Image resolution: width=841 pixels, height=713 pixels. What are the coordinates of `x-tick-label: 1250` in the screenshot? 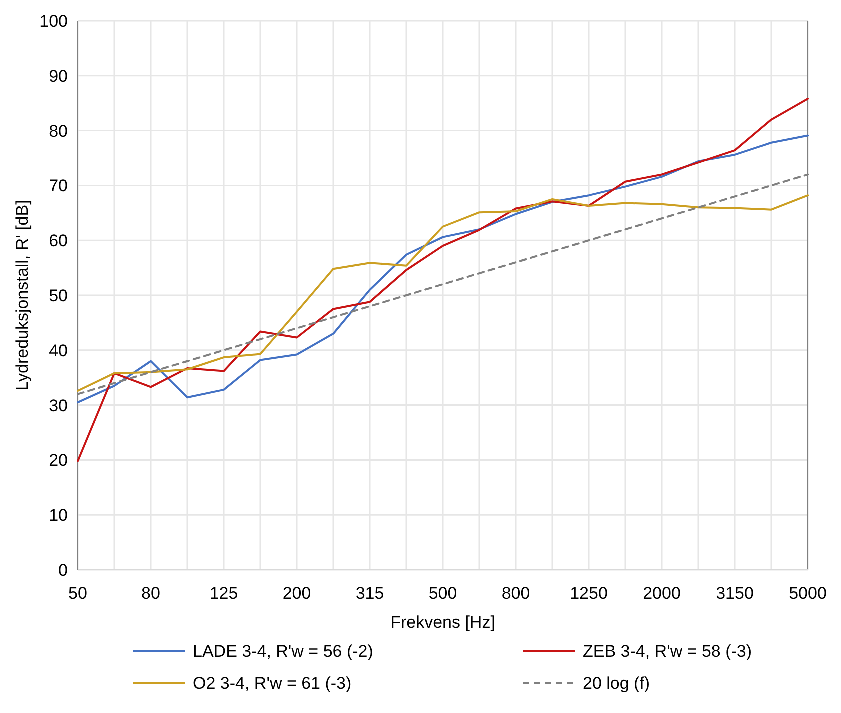 It's located at (589, 593).